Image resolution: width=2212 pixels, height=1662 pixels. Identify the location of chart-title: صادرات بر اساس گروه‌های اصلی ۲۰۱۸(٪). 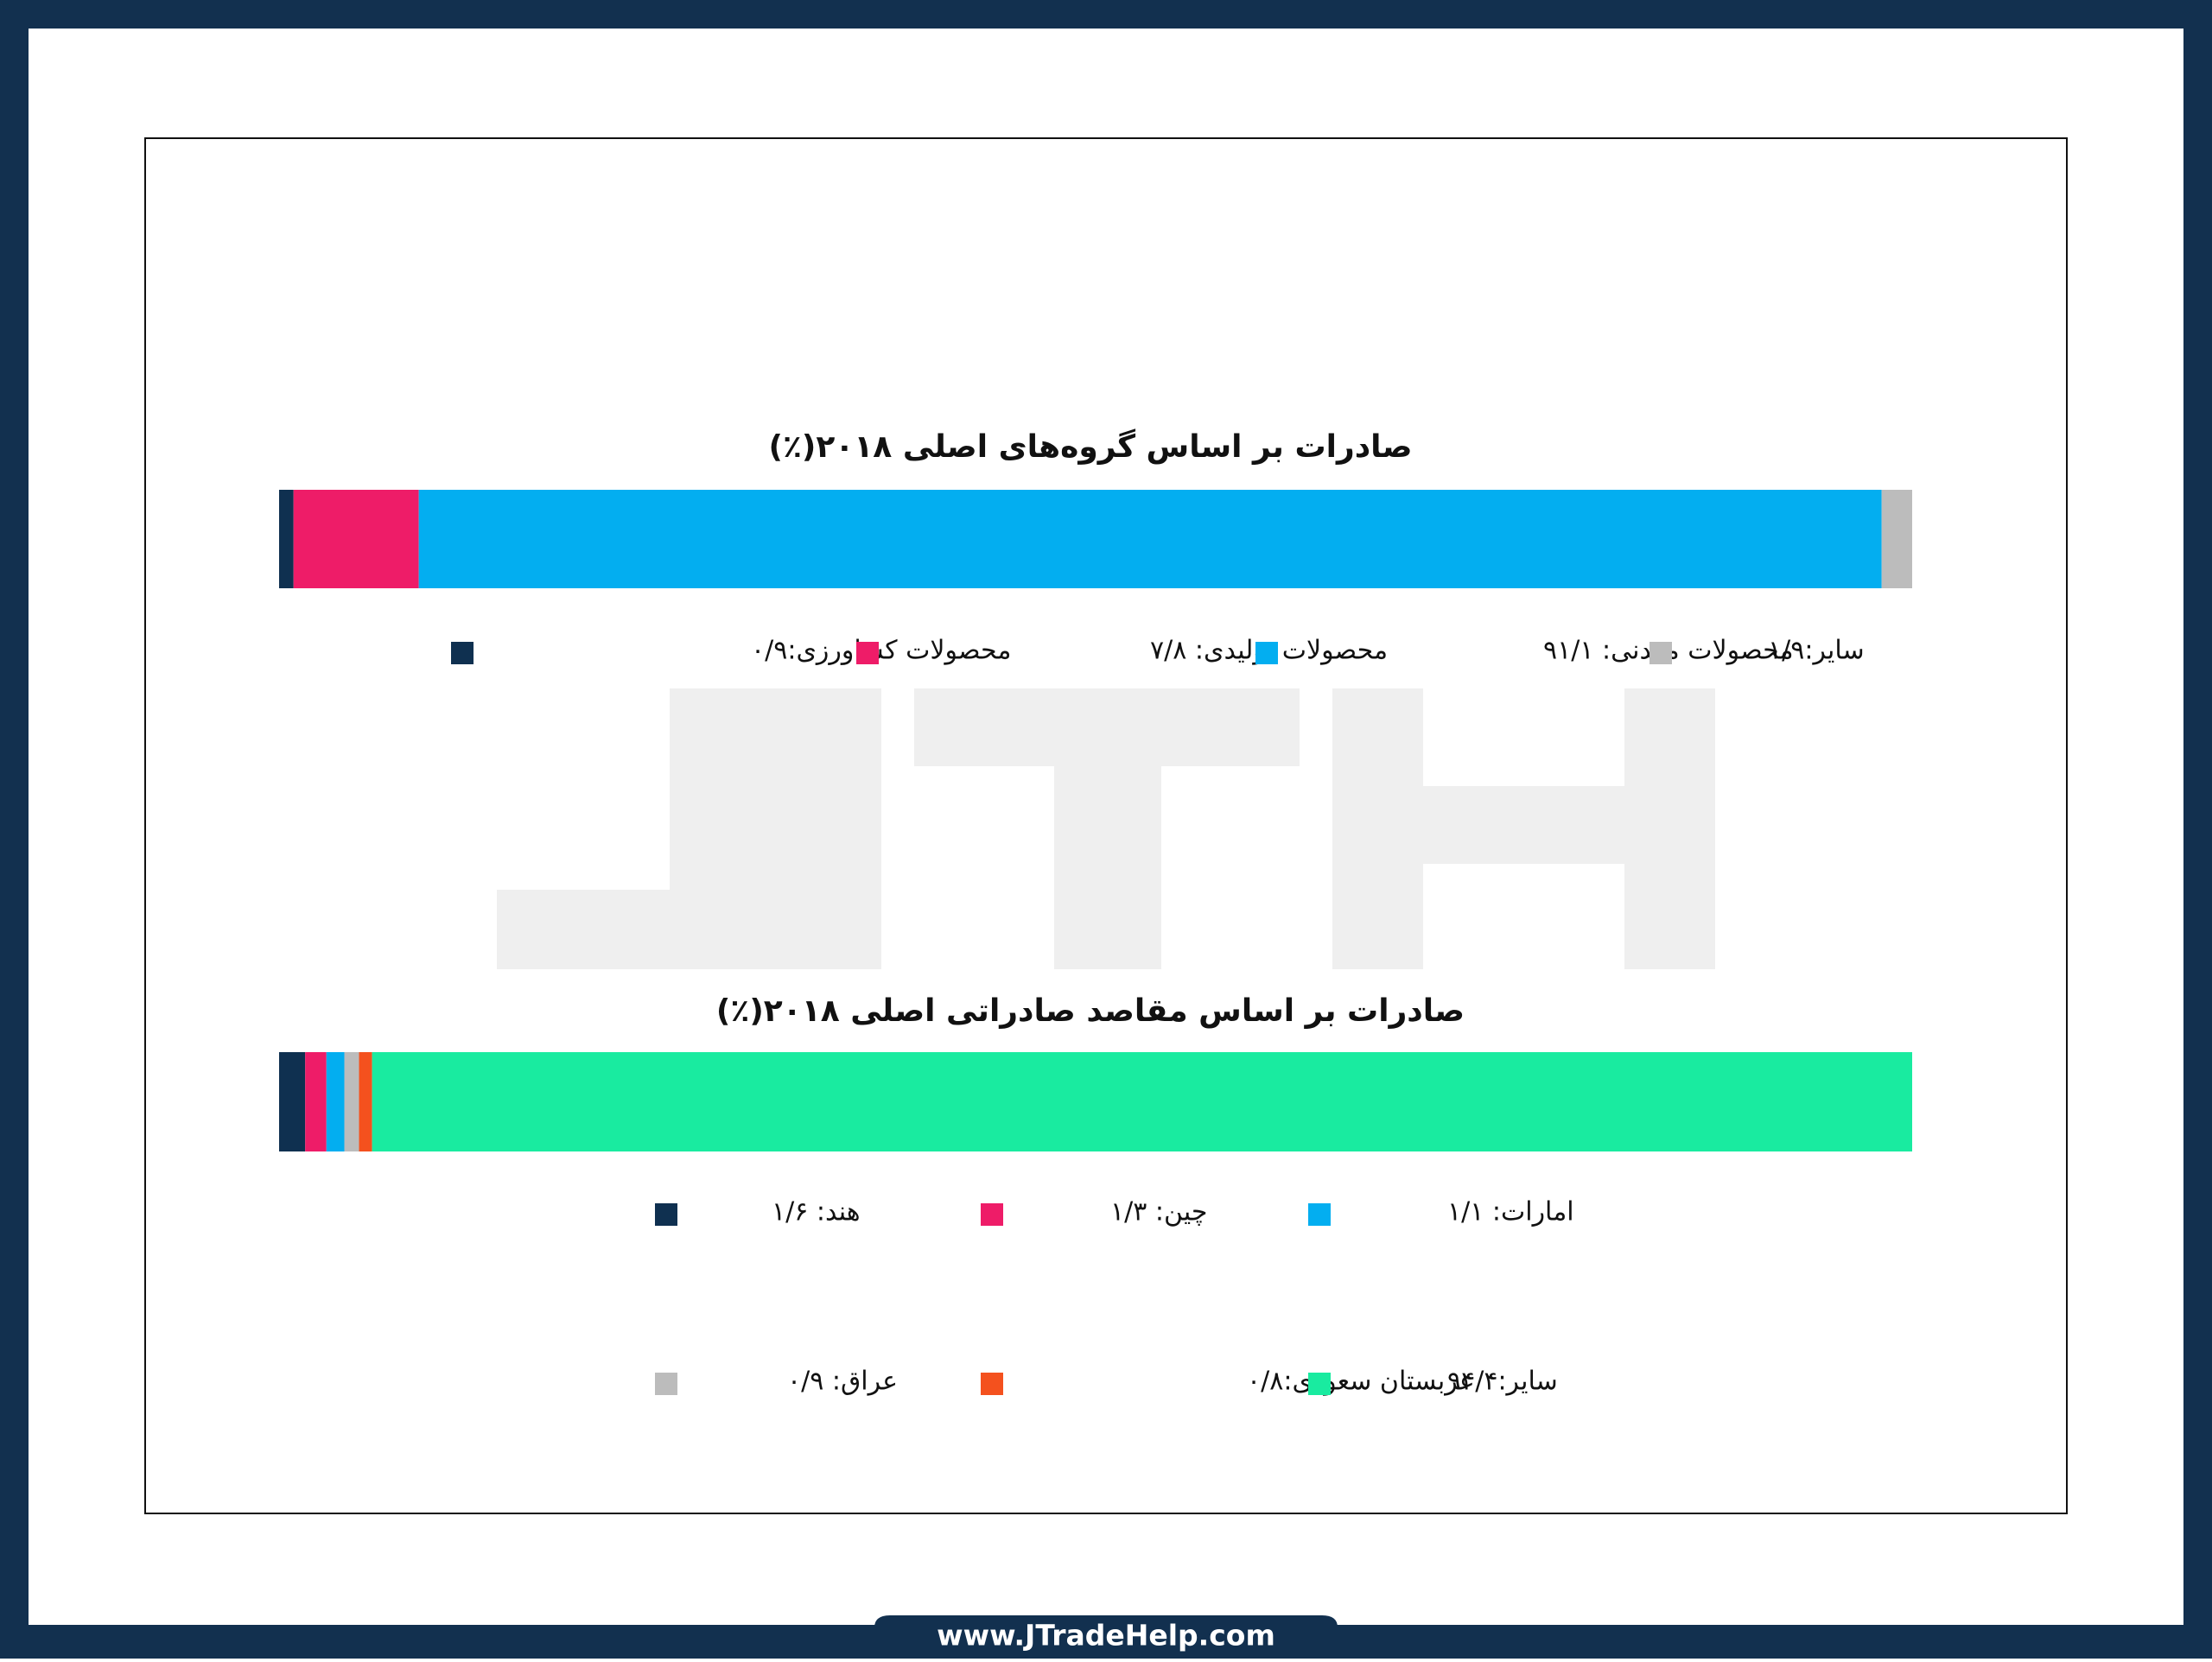
(1091, 446).